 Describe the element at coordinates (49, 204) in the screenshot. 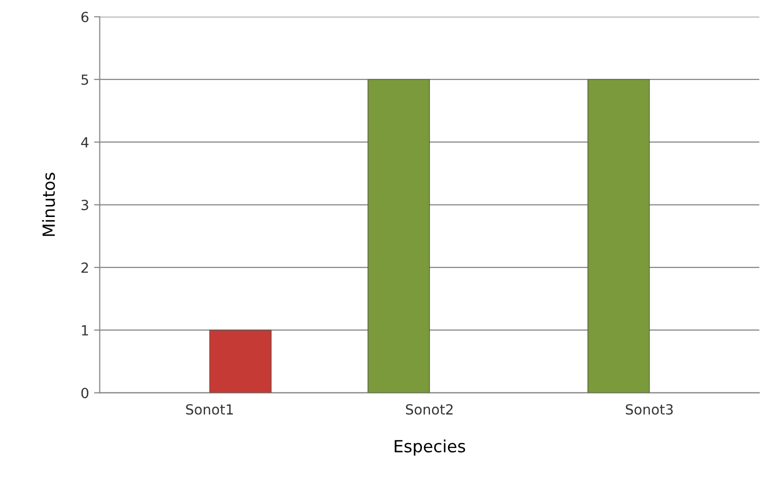

I see `y-axis-title: Minutos` at that location.